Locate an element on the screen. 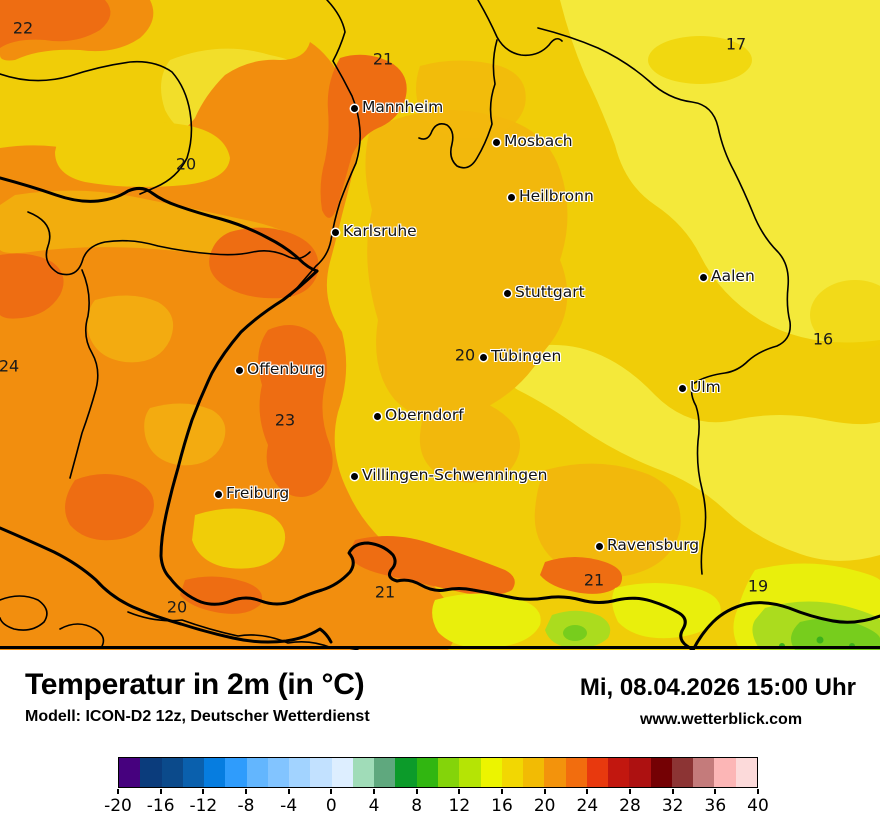 This screenshot has height=830, width=880. temperature-legend: -20 -16 -12 -8 -4 0 4 8 12 16 20 24 28 32 36 40 is located at coordinates (436, 789).